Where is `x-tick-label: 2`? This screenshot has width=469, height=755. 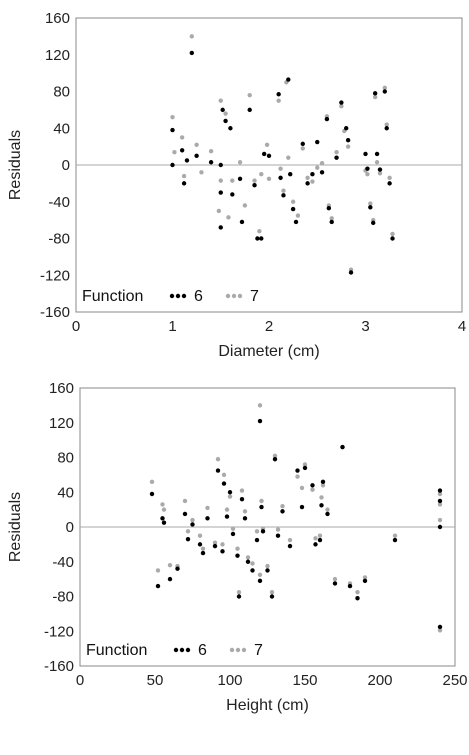 x-tick-label: 2 is located at coordinates (269, 326).